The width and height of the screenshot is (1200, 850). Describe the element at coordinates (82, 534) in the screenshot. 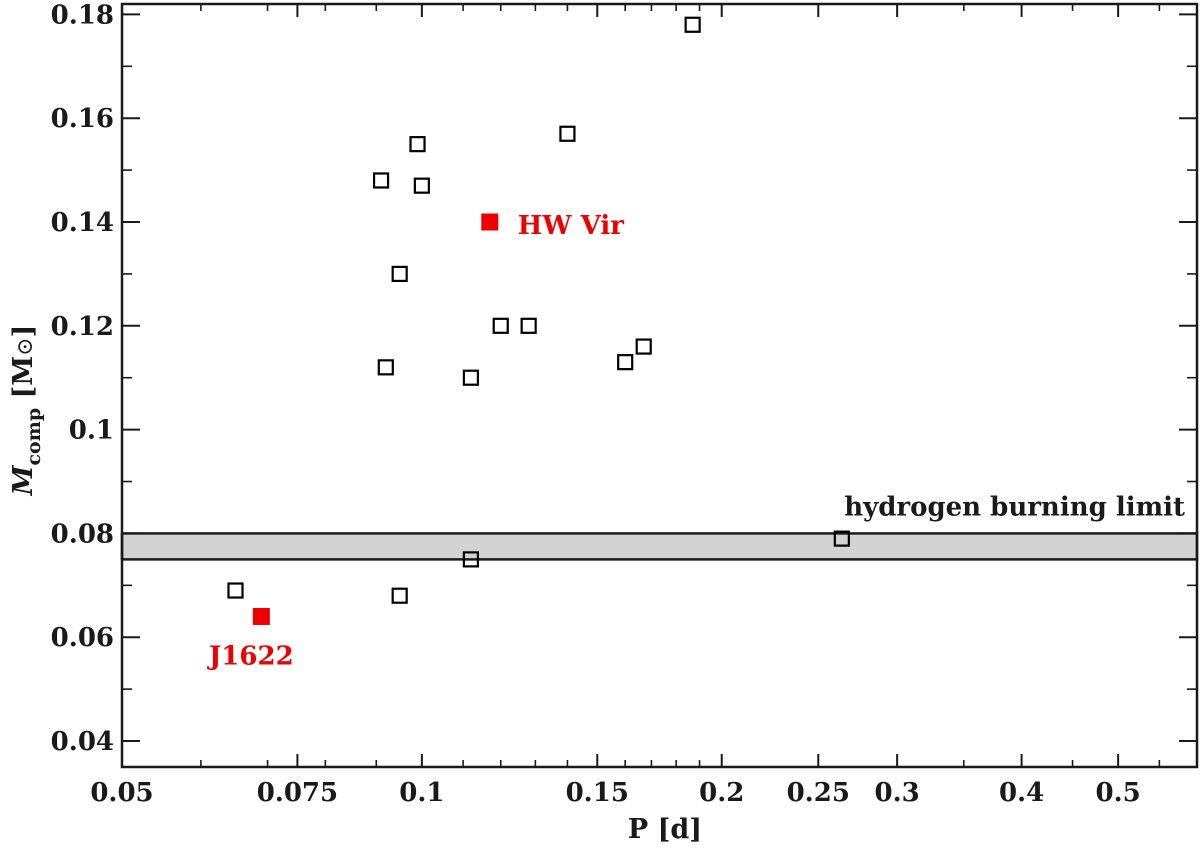

I see `y-tick-label: 0.08` at that location.